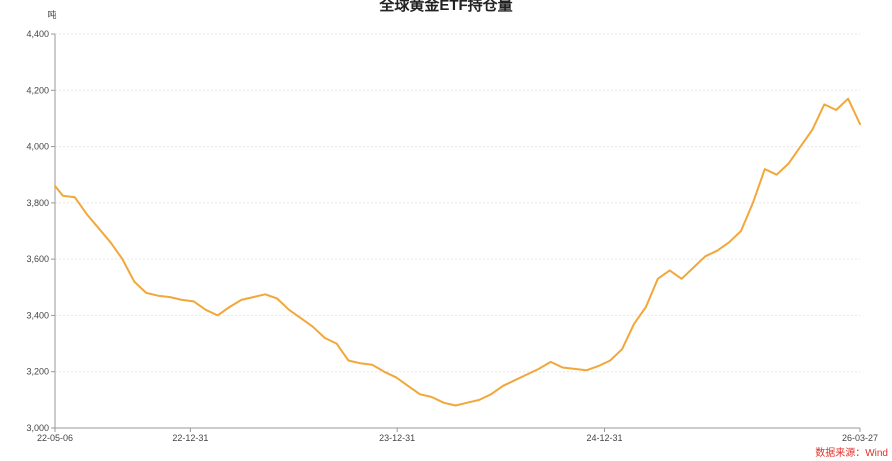 The height and width of the screenshot is (461, 892). What do you see at coordinates (37, 372) in the screenshot?
I see `y-tick-label: 3,200` at bounding box center [37, 372].